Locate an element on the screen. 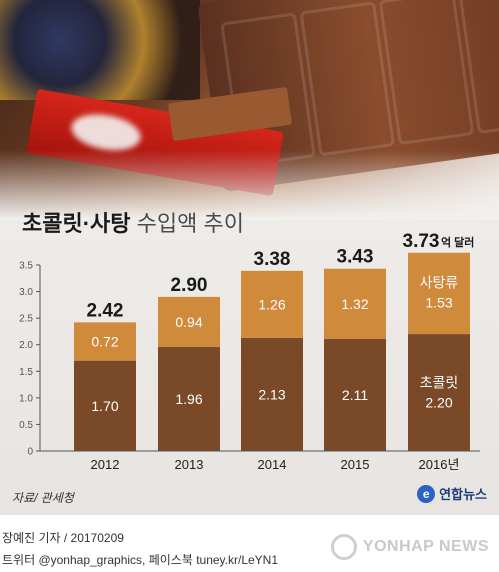 The width and height of the screenshot is (499, 572). data-label-candy: 1.53 is located at coordinates (438, 302).